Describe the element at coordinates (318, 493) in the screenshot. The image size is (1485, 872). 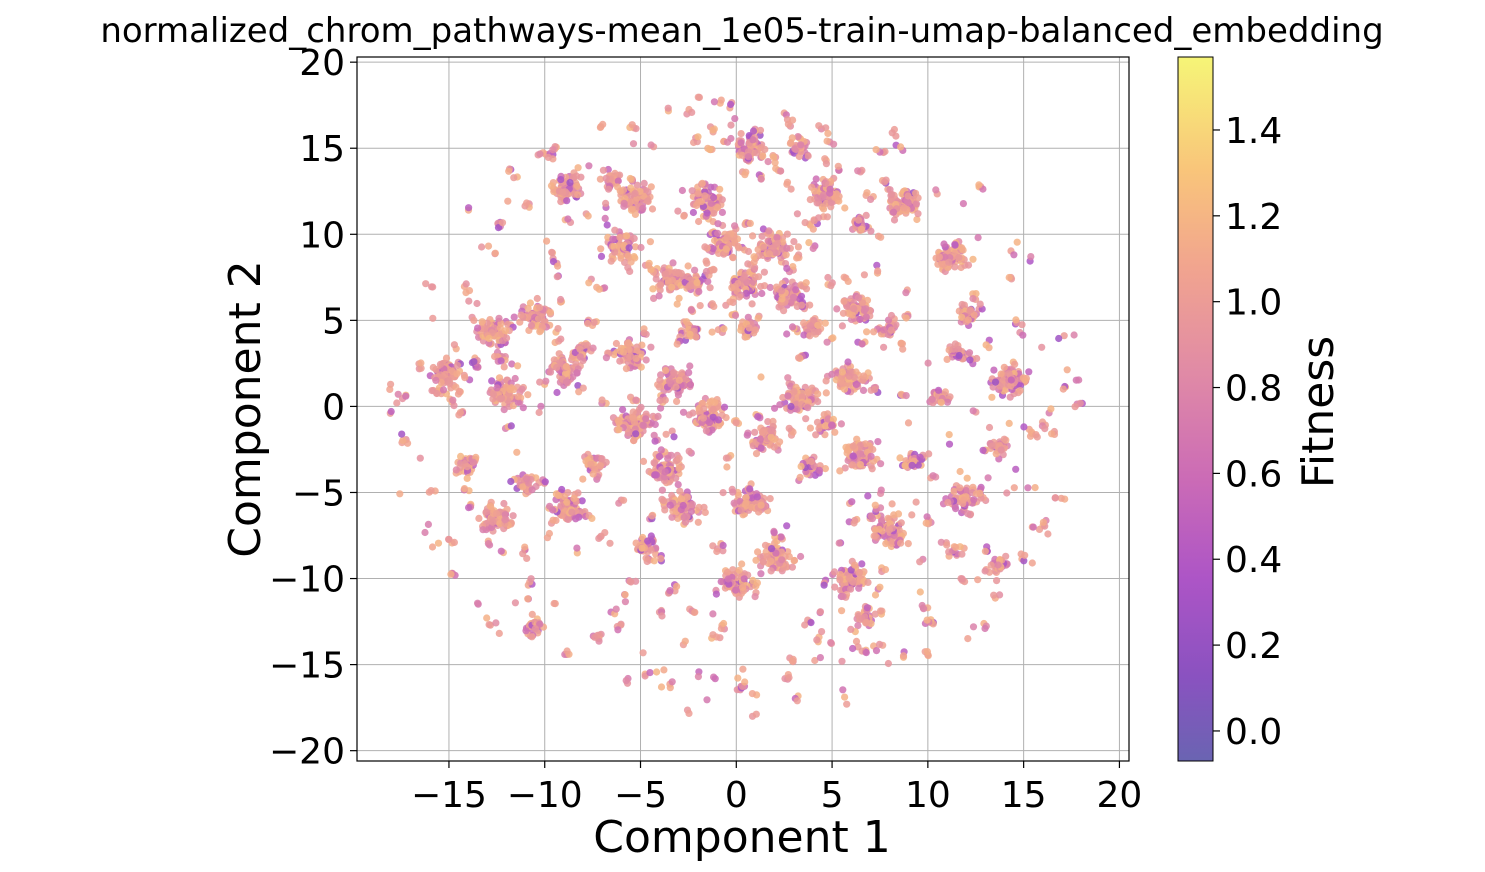
I see `y-tick-label: −5` at that location.